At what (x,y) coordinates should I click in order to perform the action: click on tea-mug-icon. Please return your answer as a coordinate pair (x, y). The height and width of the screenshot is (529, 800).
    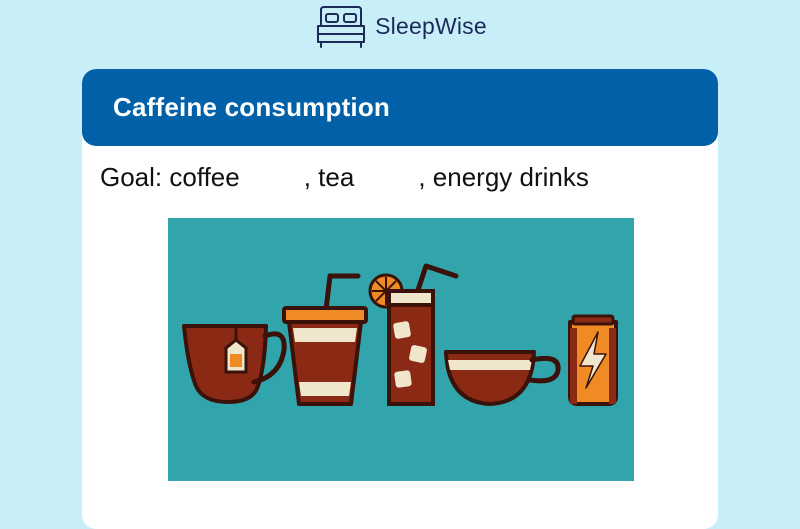
    Looking at the image, I should click on (234, 364).